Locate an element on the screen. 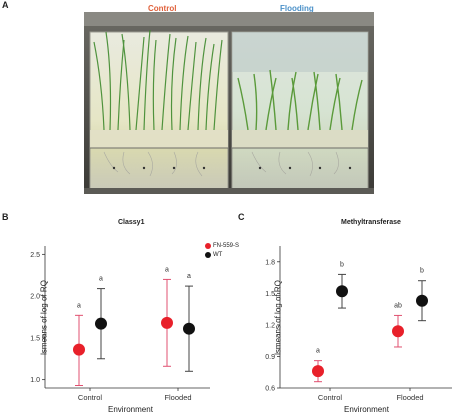 This screenshot has height=418, width=474. chart-c-significance-letter: ab is located at coordinates (398, 305).